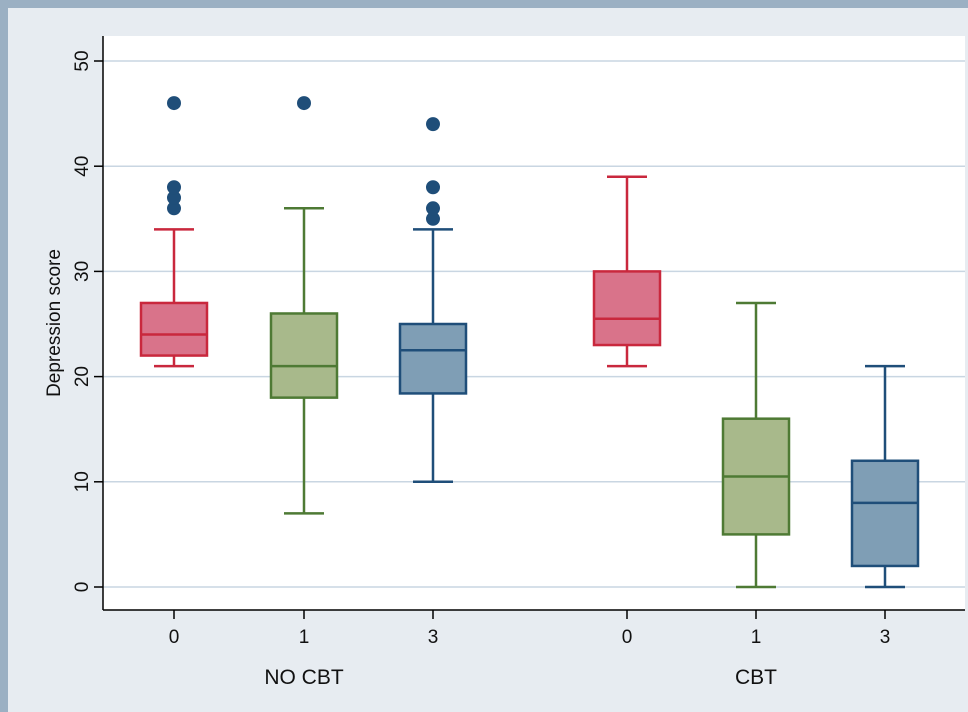 This screenshot has height=712, width=968. I want to click on y-tick-label: 10, so click(82, 481).